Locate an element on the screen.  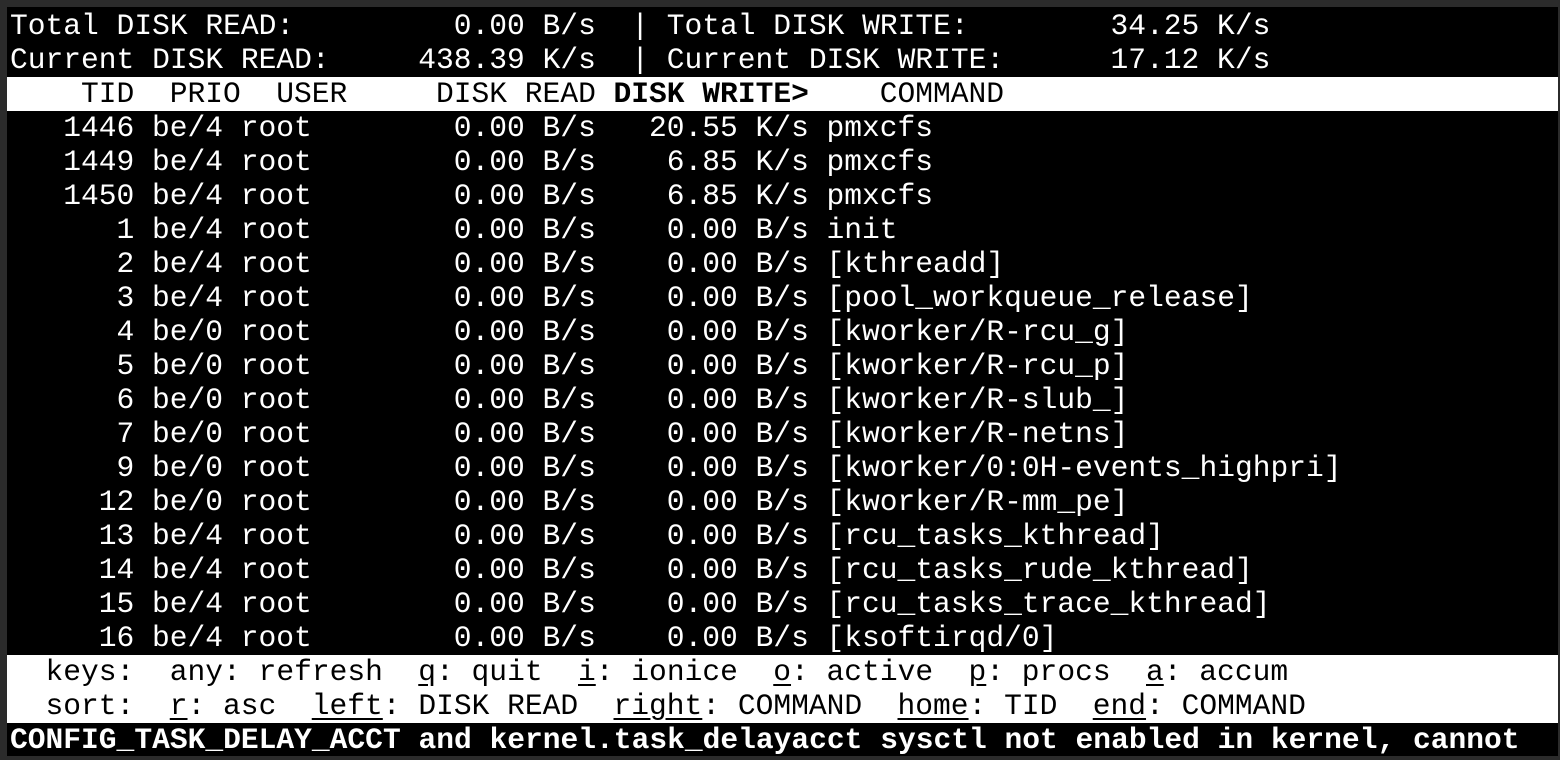
shortcut-desc: DISK READ is located at coordinates (498, 706).